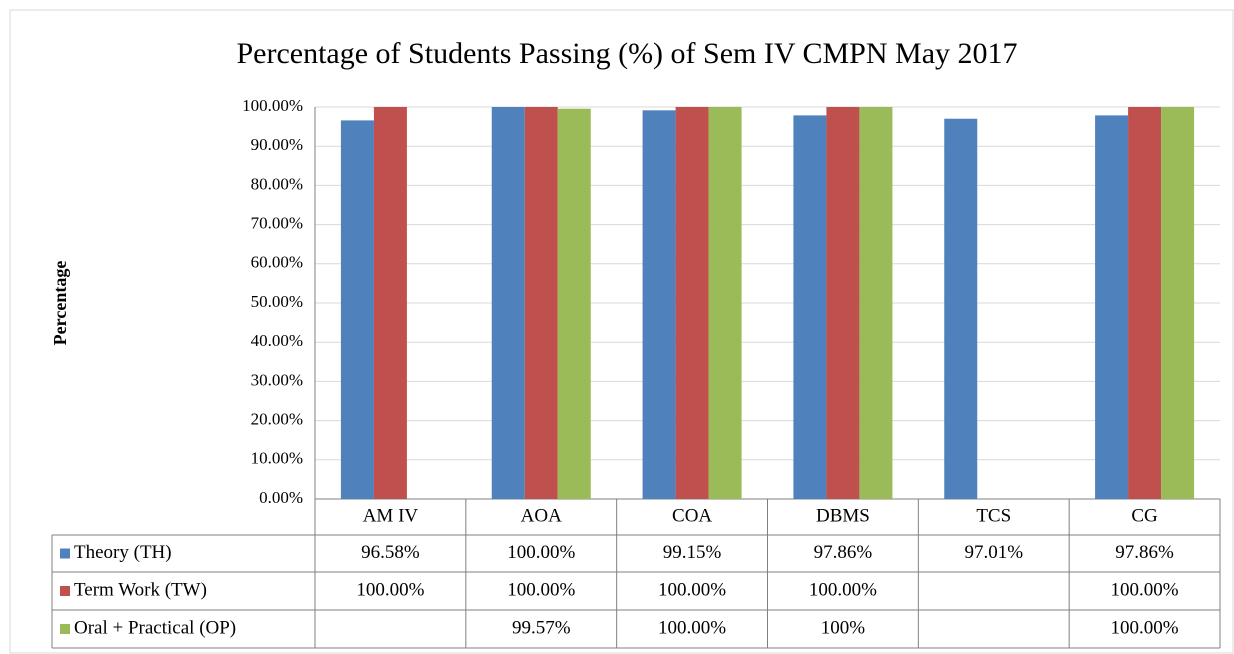 Image resolution: width=1234 pixels, height=654 pixels. Describe the element at coordinates (692, 552) in the screenshot. I see `table-value: 99.15%` at that location.